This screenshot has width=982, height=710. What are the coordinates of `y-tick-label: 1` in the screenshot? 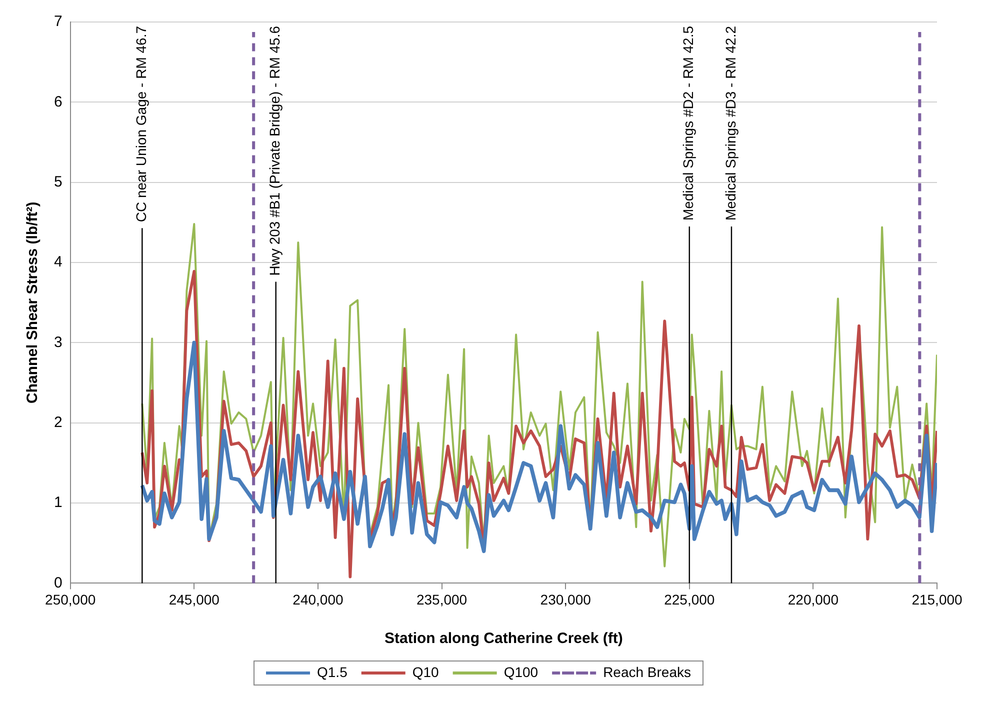 It's located at (58, 503).